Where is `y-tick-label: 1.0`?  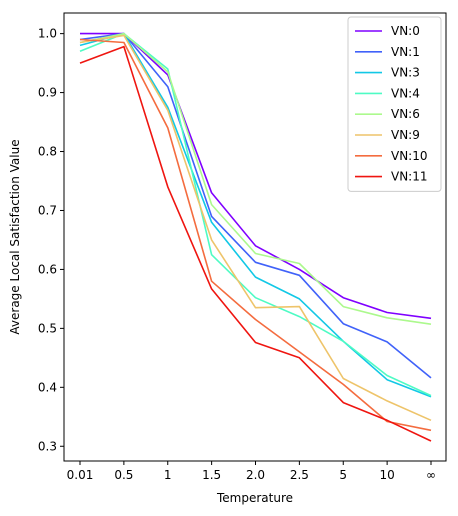
y-tick-label: 1.0 is located at coordinates (47, 34).